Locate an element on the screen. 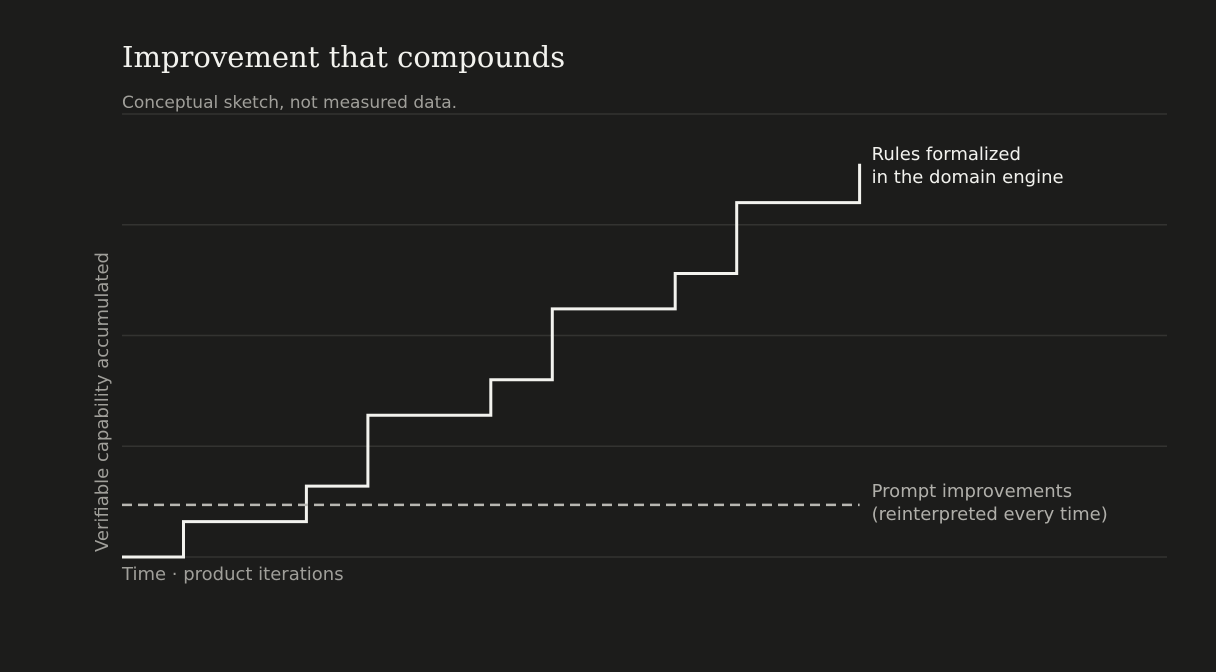 The height and width of the screenshot is (672, 1216). chart-subtitle: Conceptual sketch, not measured data. is located at coordinates (290, 103).